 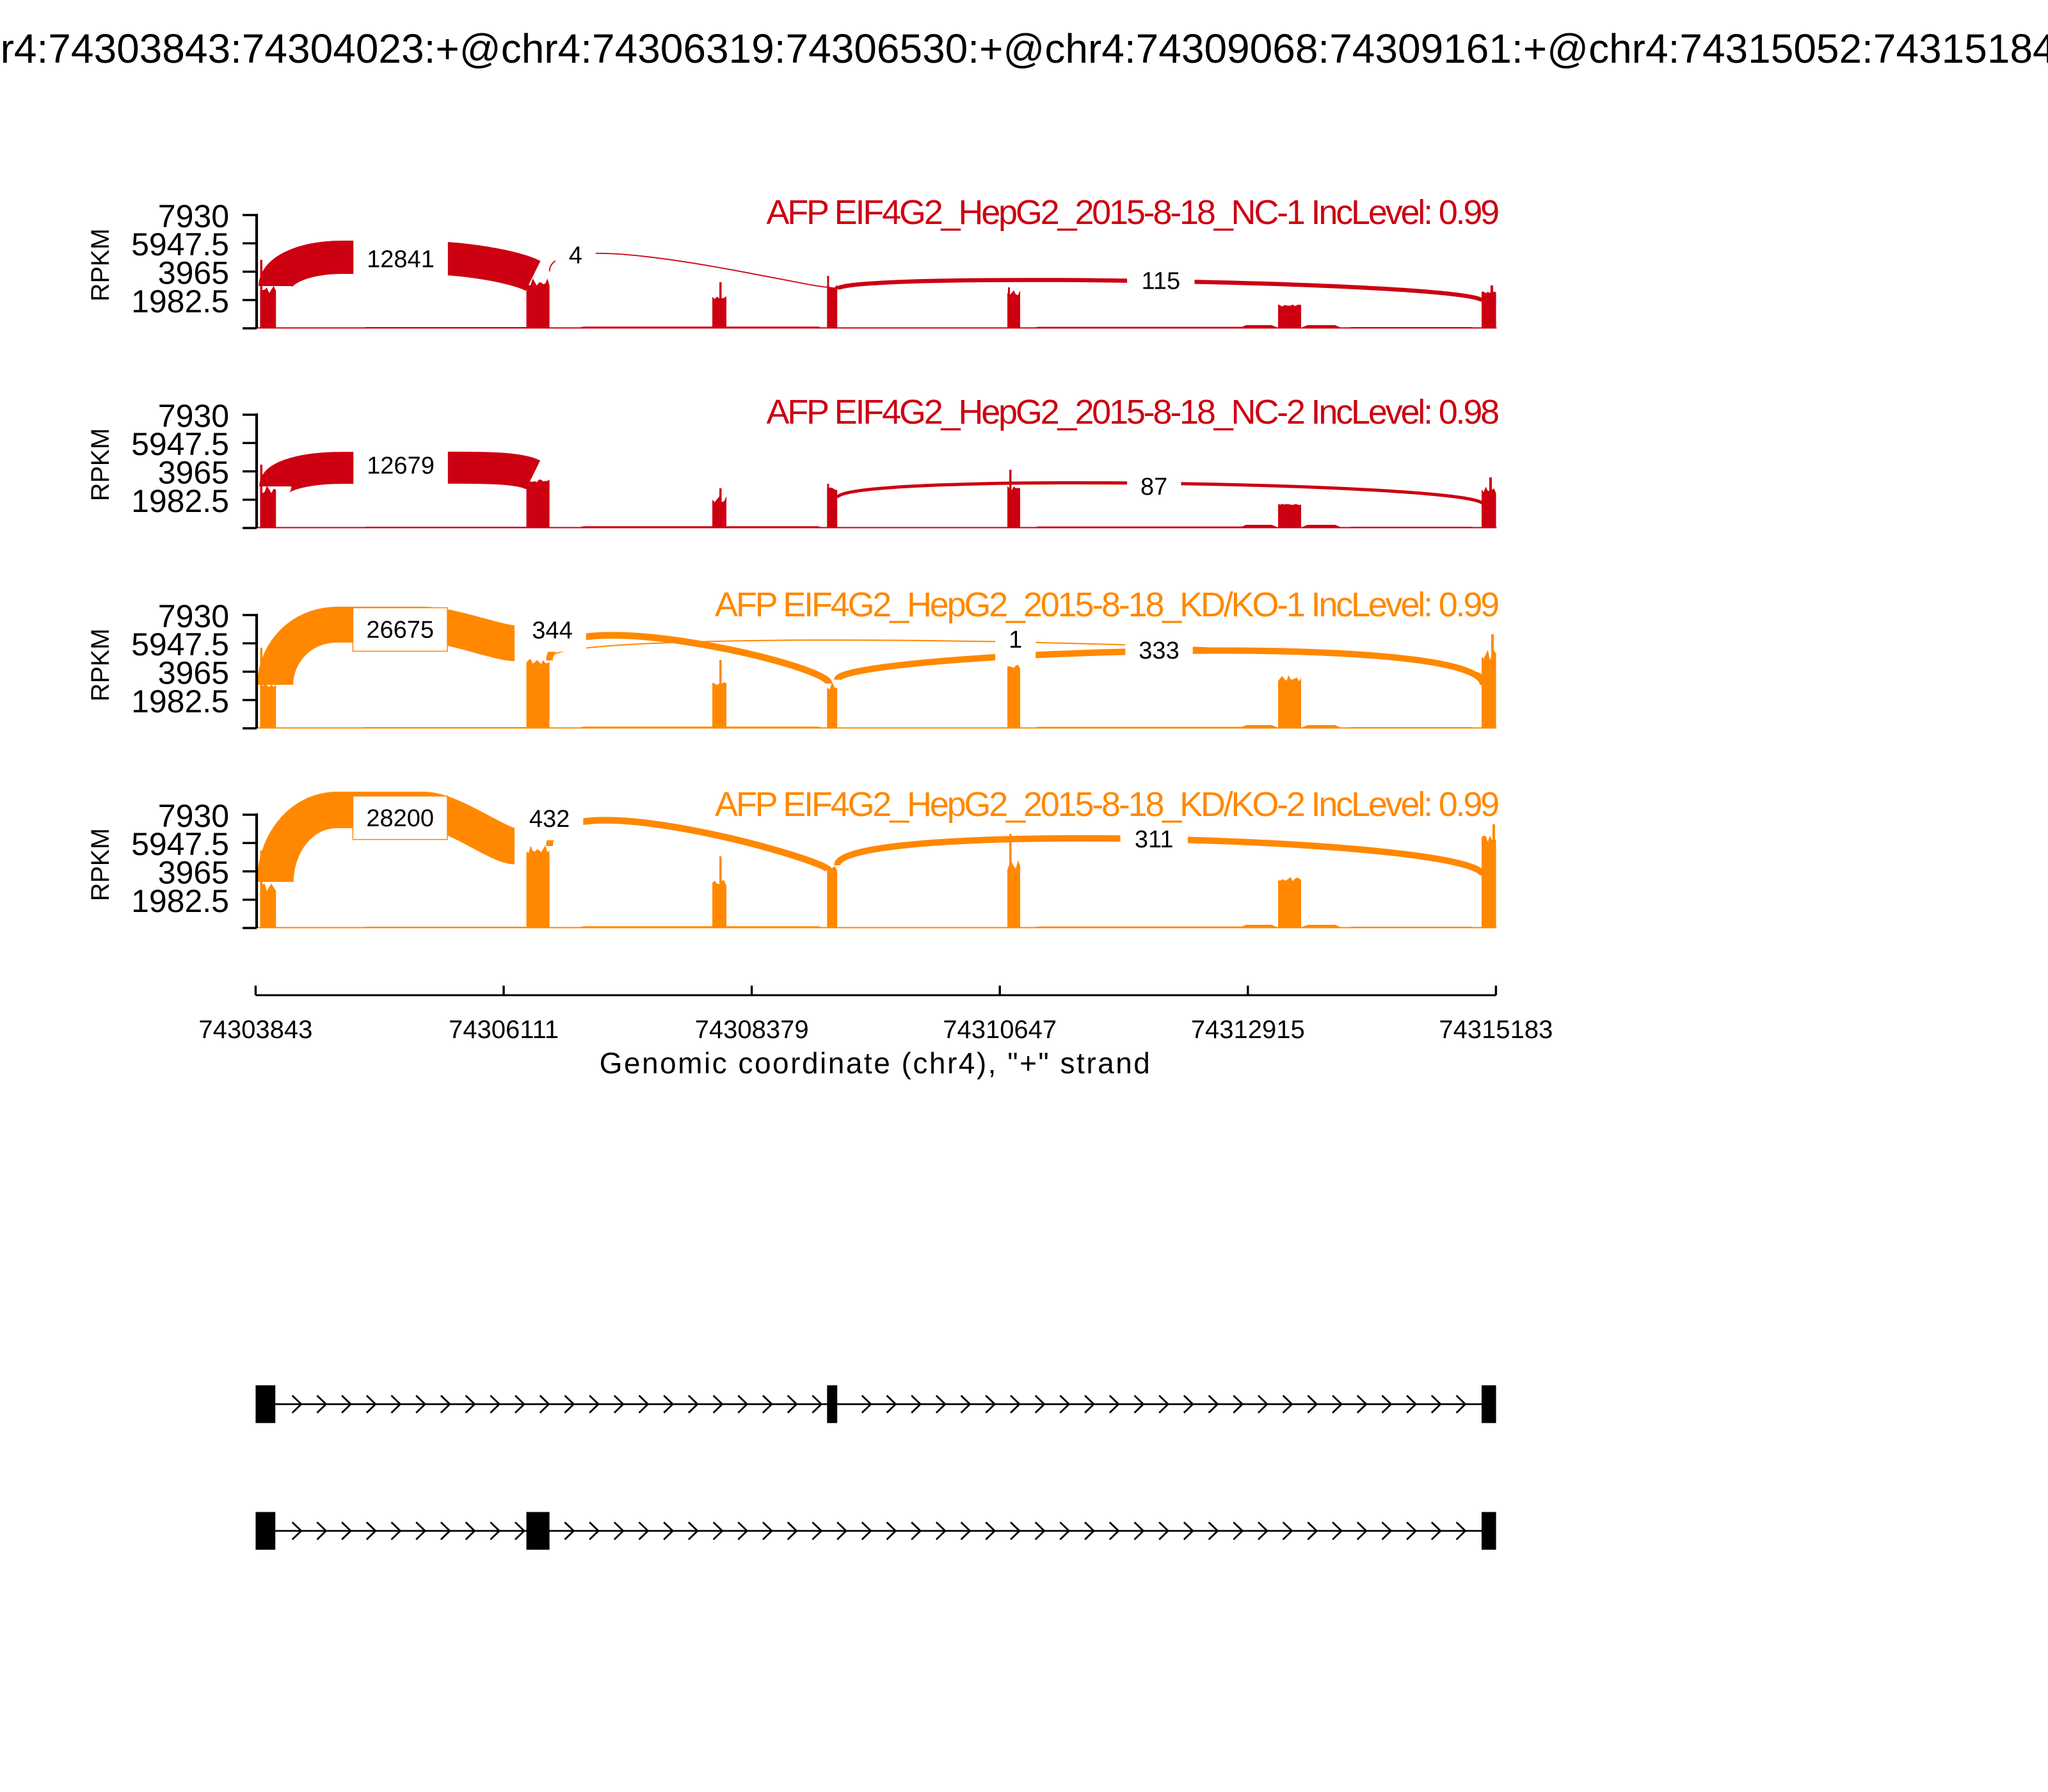 I want to click on svg-text: 115, so click(x=1161, y=281).